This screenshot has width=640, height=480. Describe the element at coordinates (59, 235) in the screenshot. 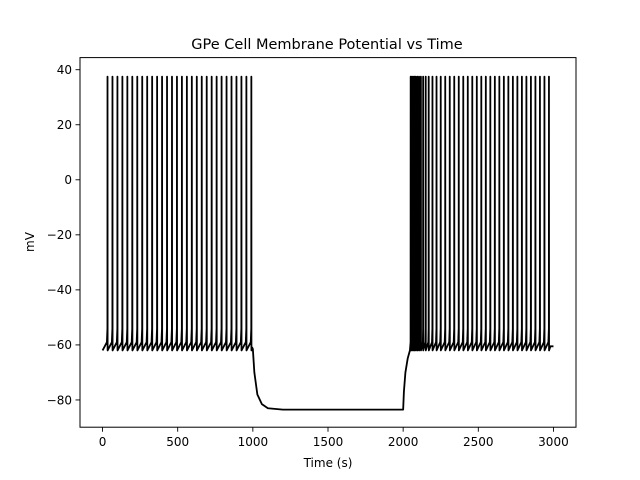

I see `y-tick-label: −20` at that location.